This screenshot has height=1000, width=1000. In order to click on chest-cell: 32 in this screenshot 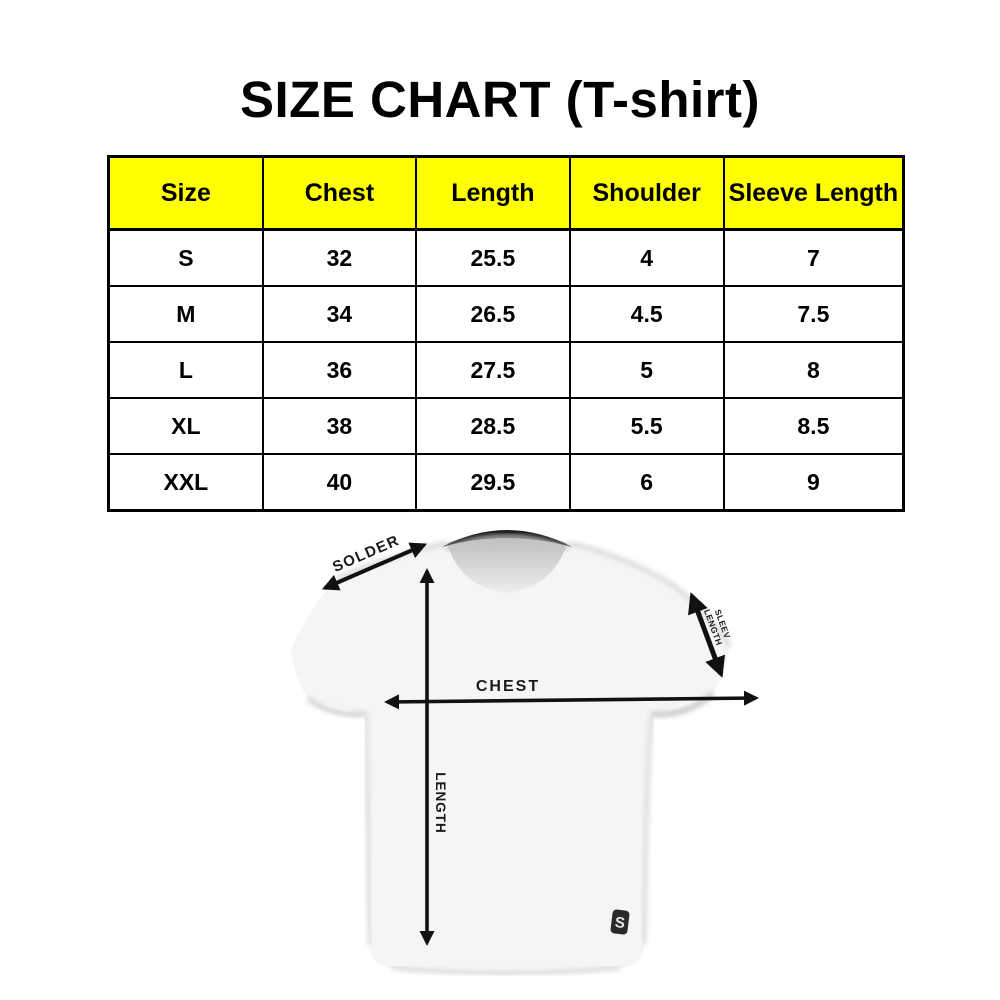, I will do `click(339, 257)`.